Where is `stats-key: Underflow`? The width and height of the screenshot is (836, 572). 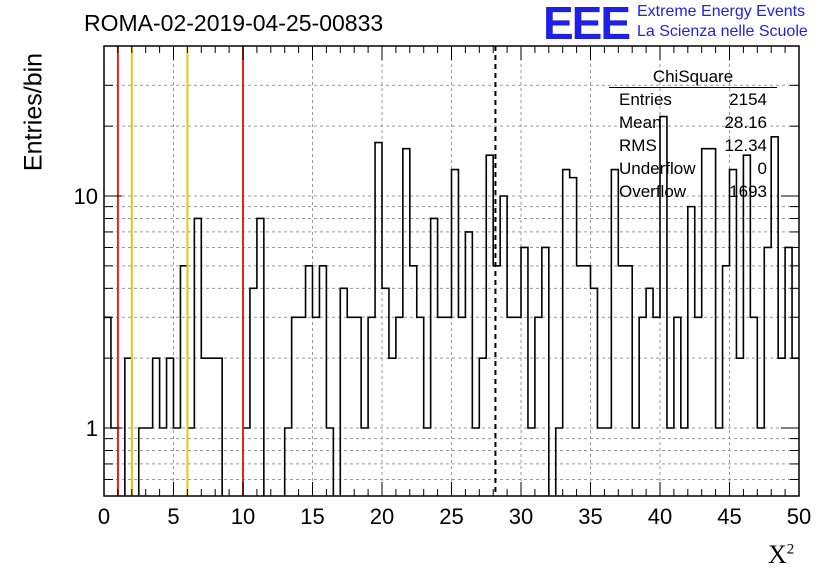 stats-key: Underflow is located at coordinates (657, 168).